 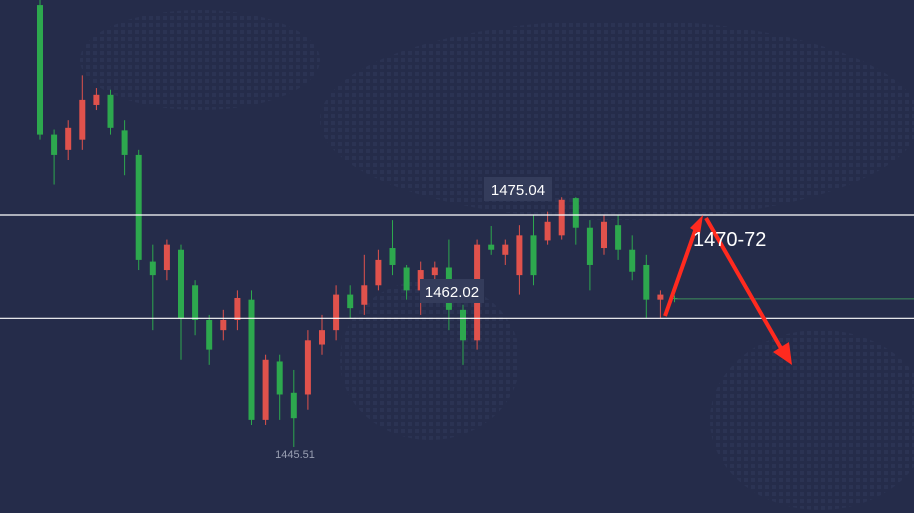 What do you see at coordinates (744, 284) in the screenshot?
I see `arrow-down` at bounding box center [744, 284].